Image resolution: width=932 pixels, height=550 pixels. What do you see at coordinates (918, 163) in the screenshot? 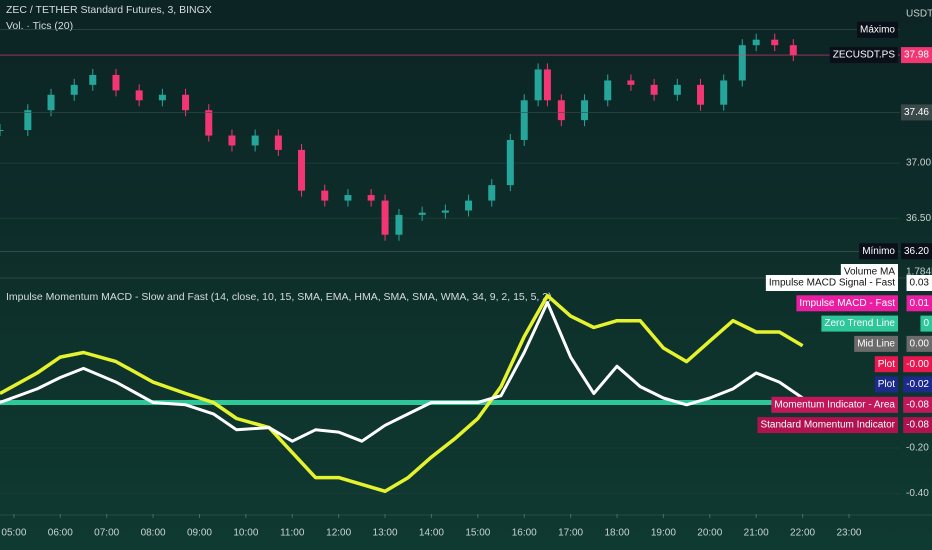
I see `y-tick-label: 37.00` at bounding box center [918, 163].